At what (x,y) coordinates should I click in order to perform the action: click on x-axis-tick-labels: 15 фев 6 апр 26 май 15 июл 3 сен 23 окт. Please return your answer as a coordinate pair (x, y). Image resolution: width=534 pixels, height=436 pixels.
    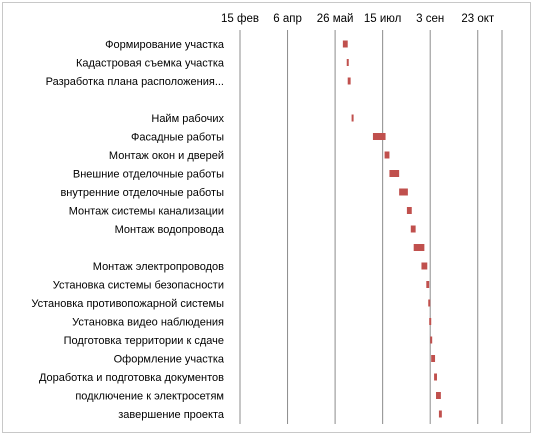
    Looking at the image, I should click on (358, 19).